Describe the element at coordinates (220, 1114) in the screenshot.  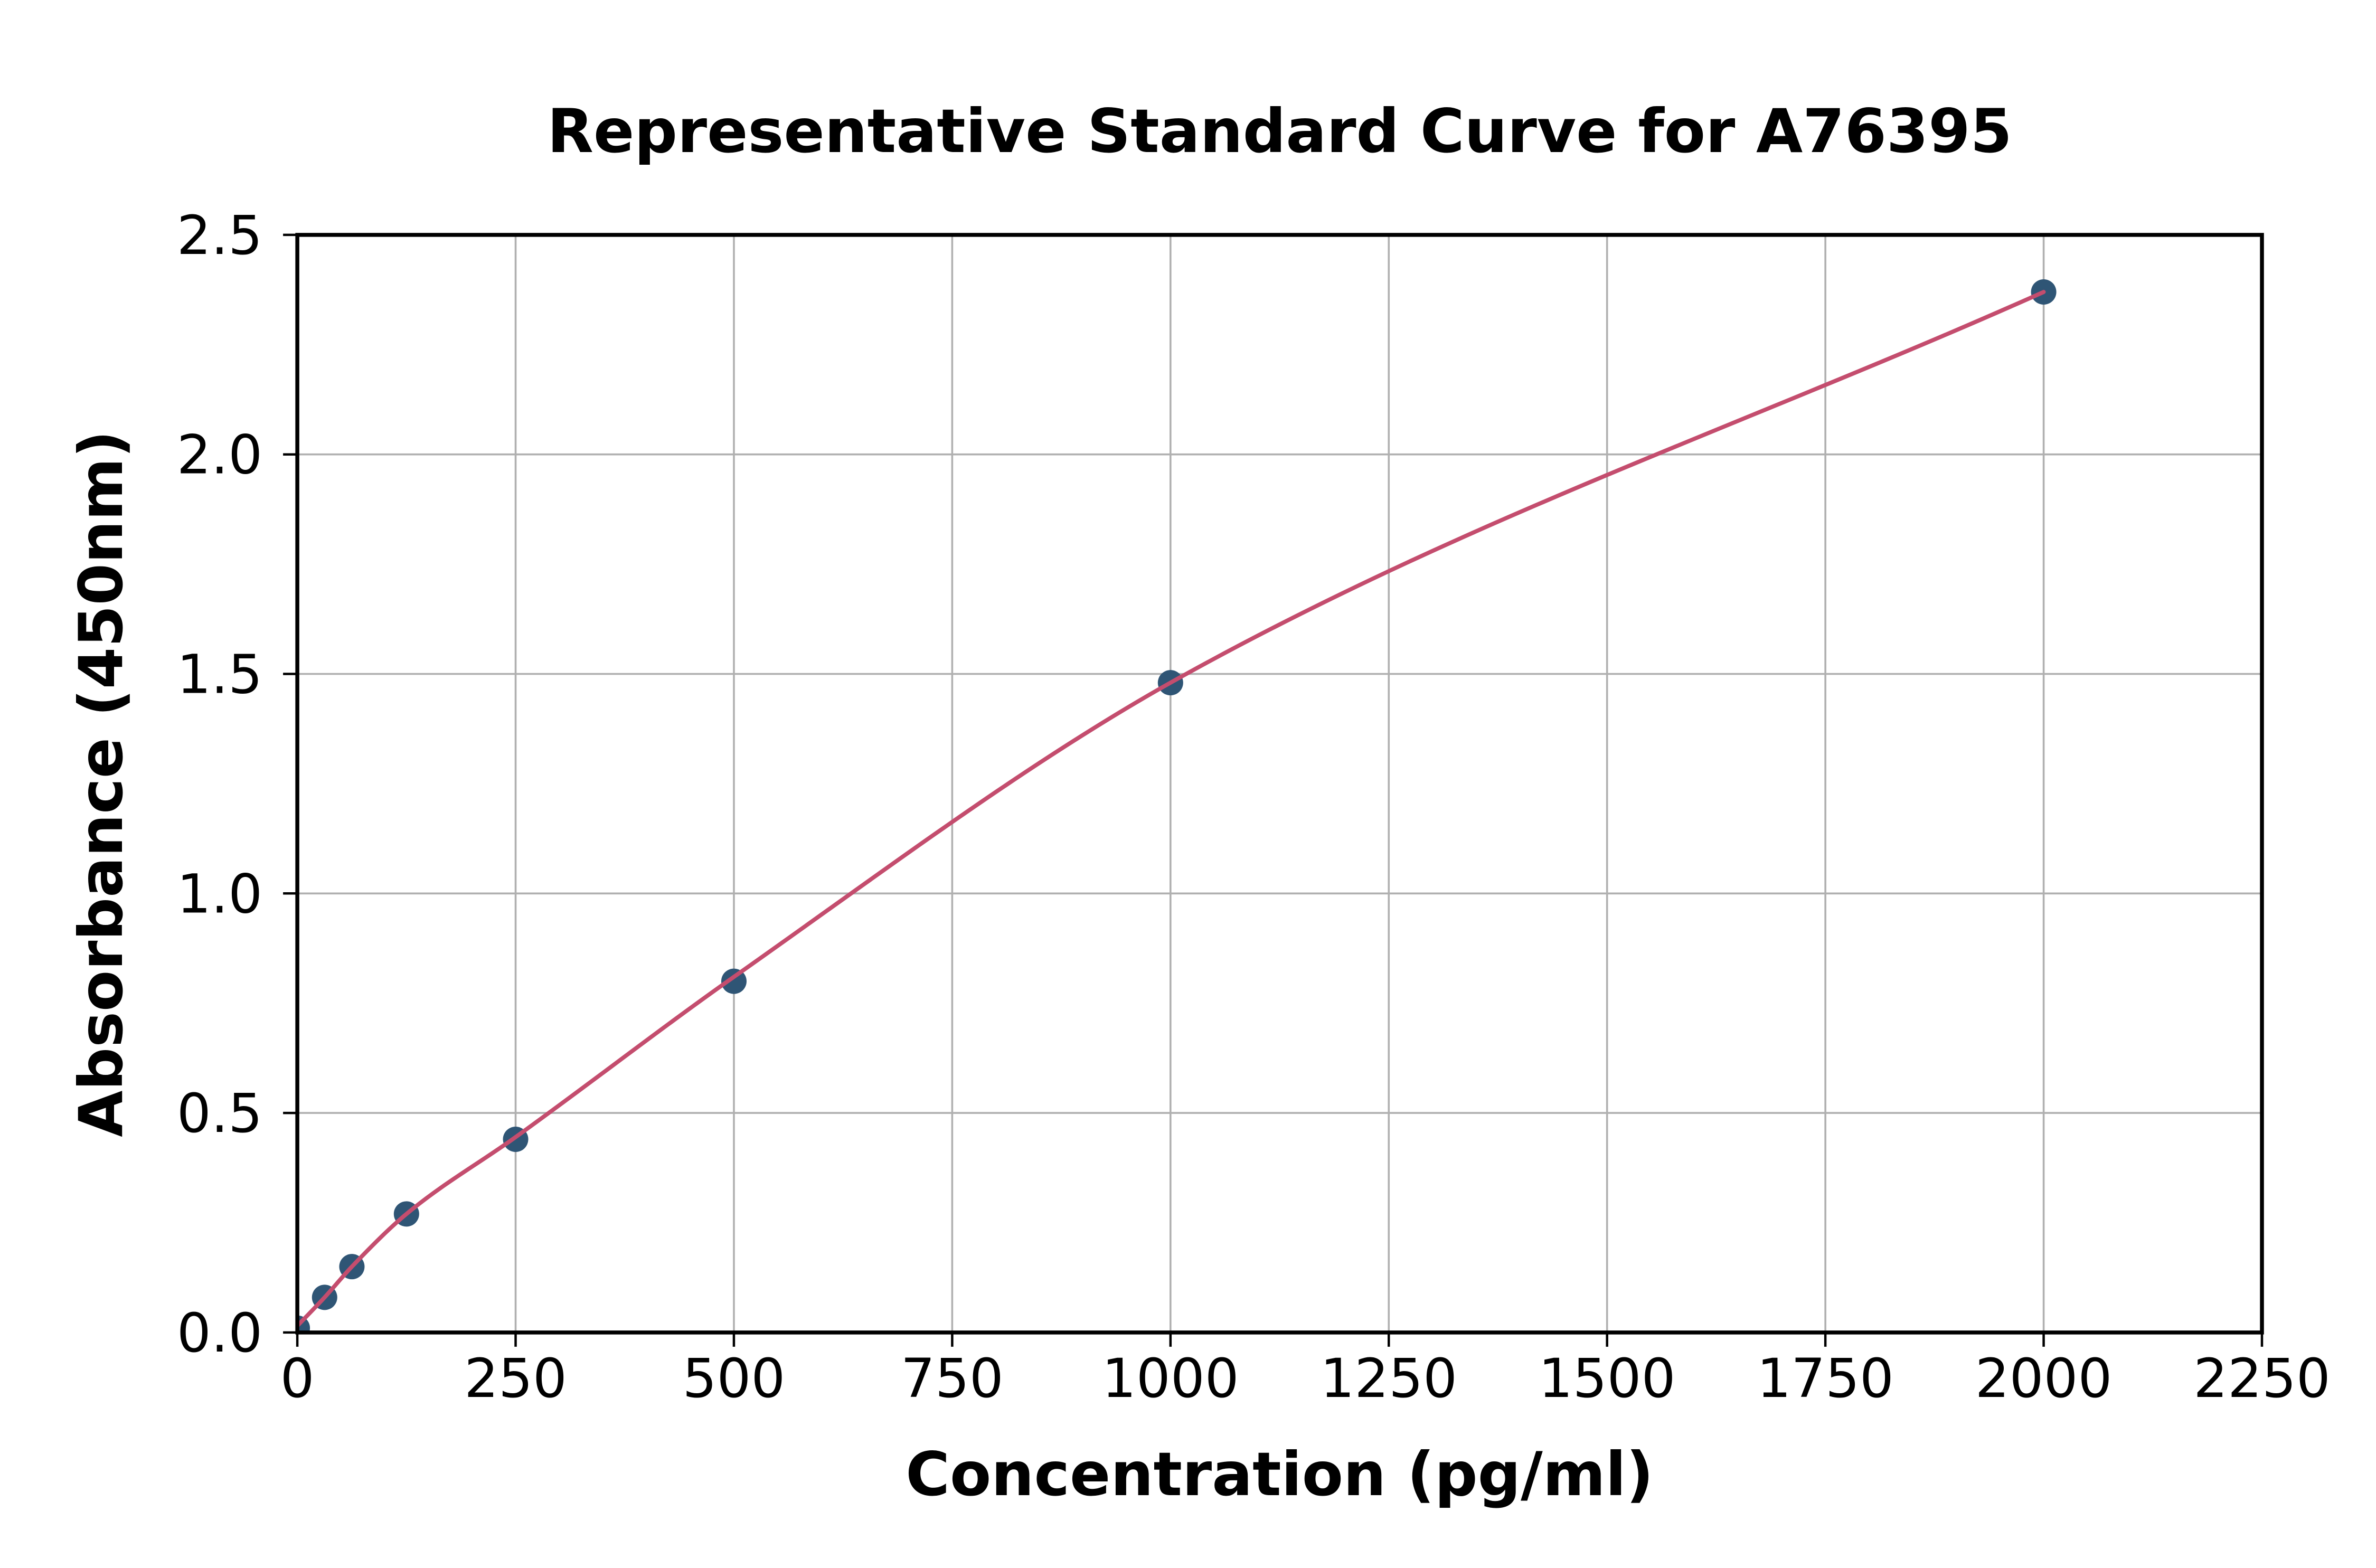
I see `y-tick-label: 0.5` at that location.